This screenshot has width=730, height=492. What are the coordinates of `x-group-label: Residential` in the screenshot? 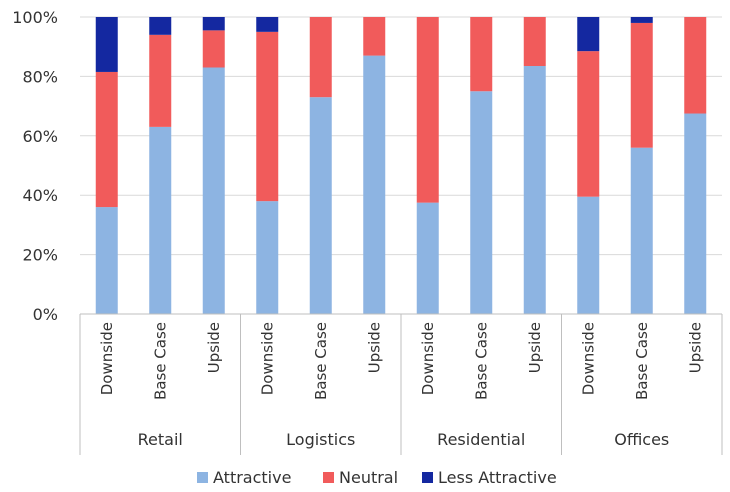 It's located at (481, 439).